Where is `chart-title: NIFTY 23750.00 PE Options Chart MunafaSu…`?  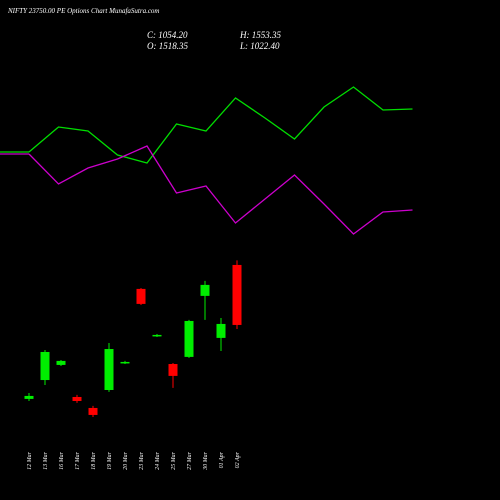
chart-title: NIFTY 23750.00 PE Options Chart MunafaSu… is located at coordinates (83, 11).